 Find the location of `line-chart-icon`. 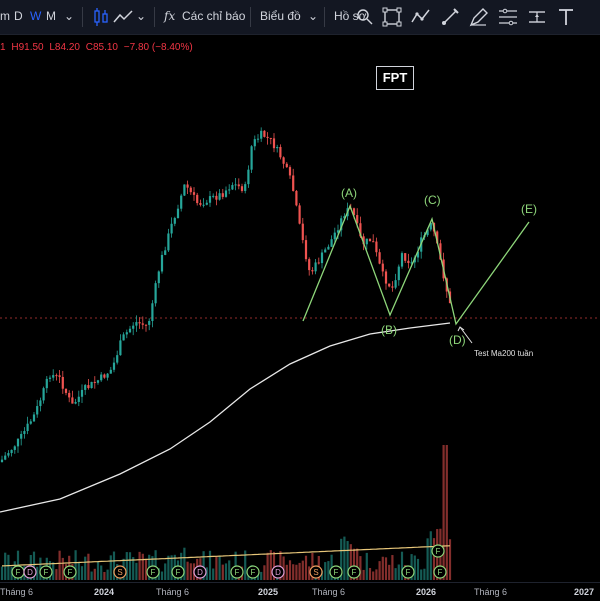

line-chart-icon is located at coordinates (123, 17).